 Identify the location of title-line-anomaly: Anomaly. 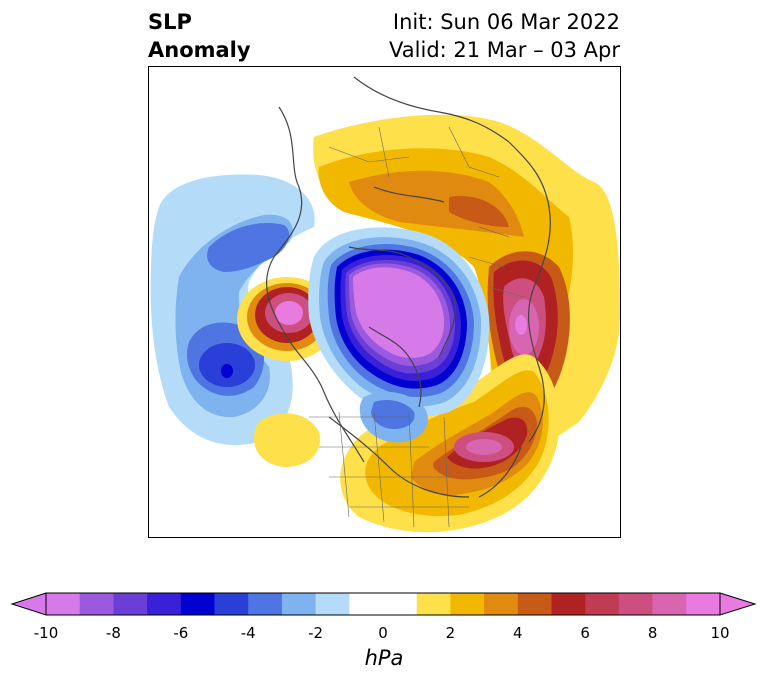
(199, 50).